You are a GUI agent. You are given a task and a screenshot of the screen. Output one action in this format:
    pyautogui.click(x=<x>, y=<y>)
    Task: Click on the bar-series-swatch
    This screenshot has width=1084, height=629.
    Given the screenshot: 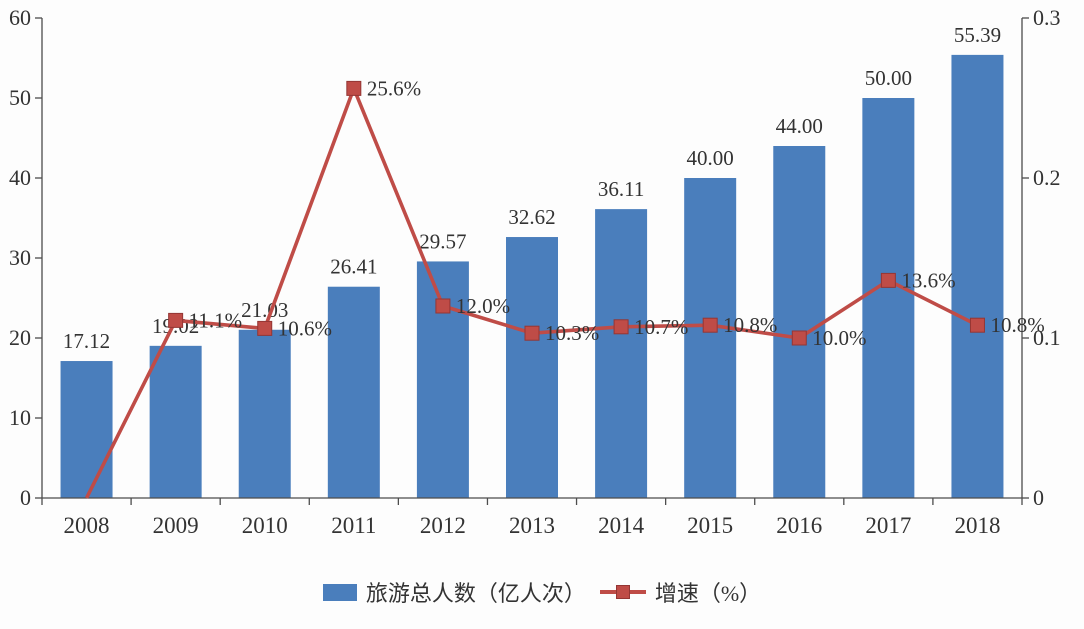 What is the action you would take?
    pyautogui.click(x=339, y=592)
    